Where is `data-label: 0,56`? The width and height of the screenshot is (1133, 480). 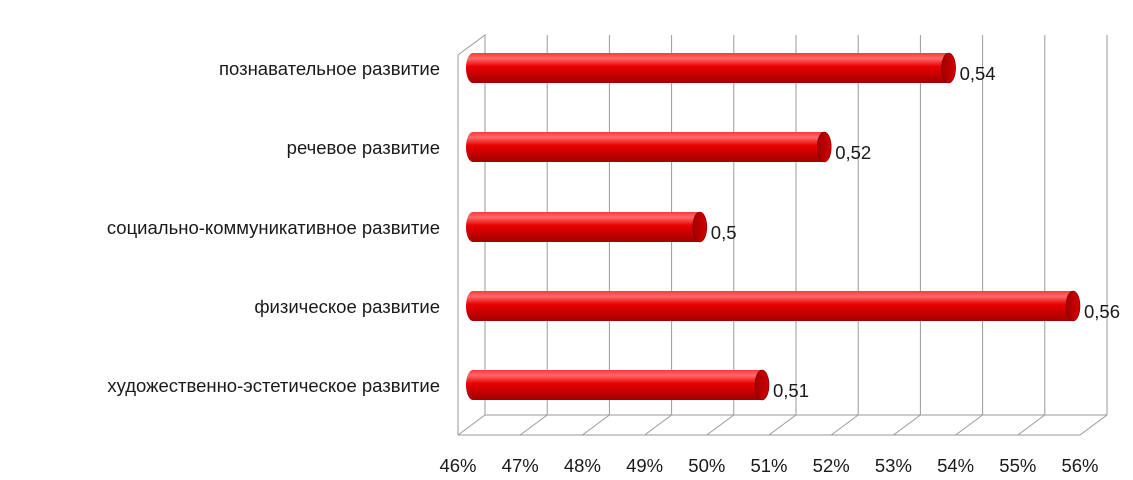
data-label: 0,56 is located at coordinates (1102, 311).